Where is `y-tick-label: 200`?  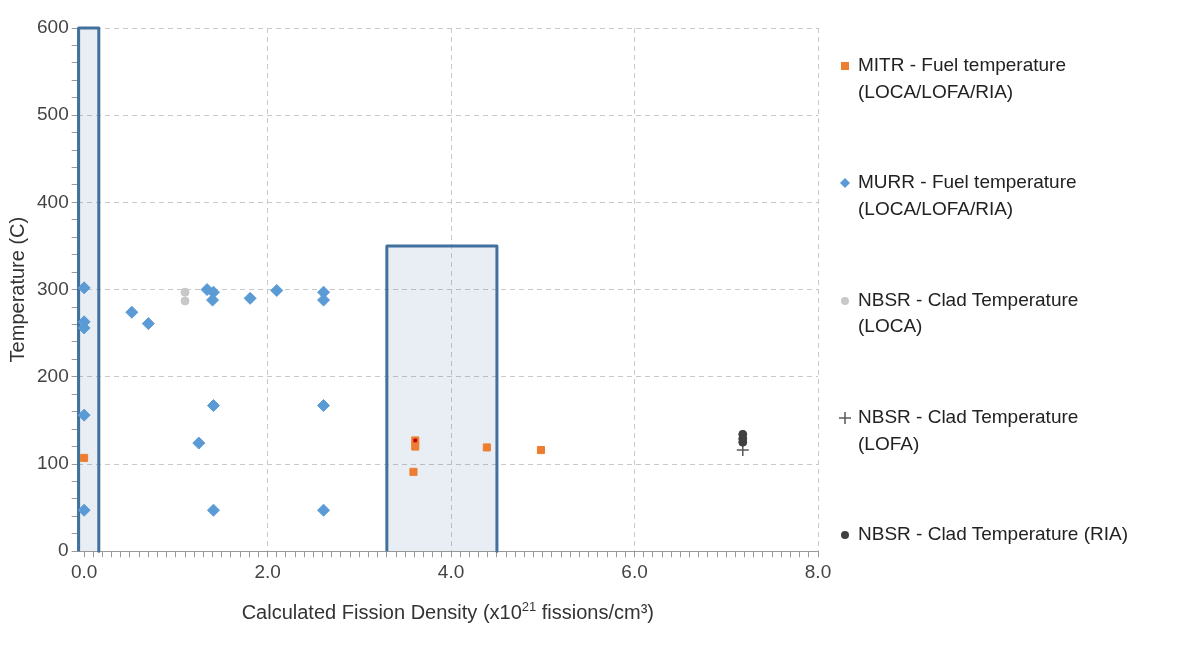 y-tick-label: 200 is located at coordinates (53, 376).